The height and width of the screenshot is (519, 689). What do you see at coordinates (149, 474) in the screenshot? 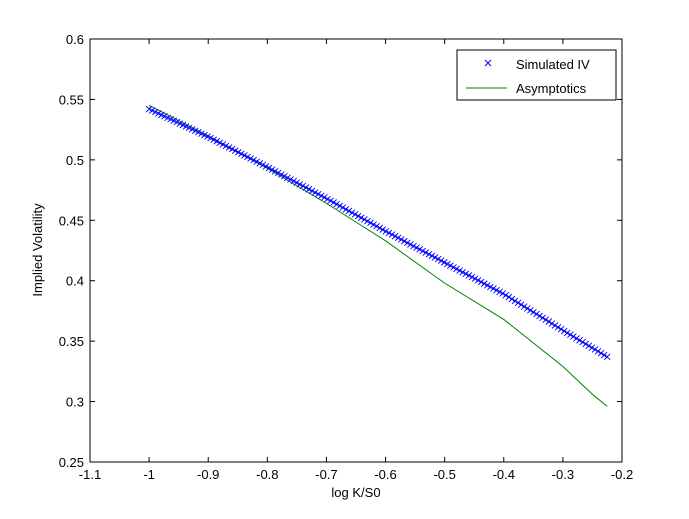
I see `x-tick-label: -1` at bounding box center [149, 474].